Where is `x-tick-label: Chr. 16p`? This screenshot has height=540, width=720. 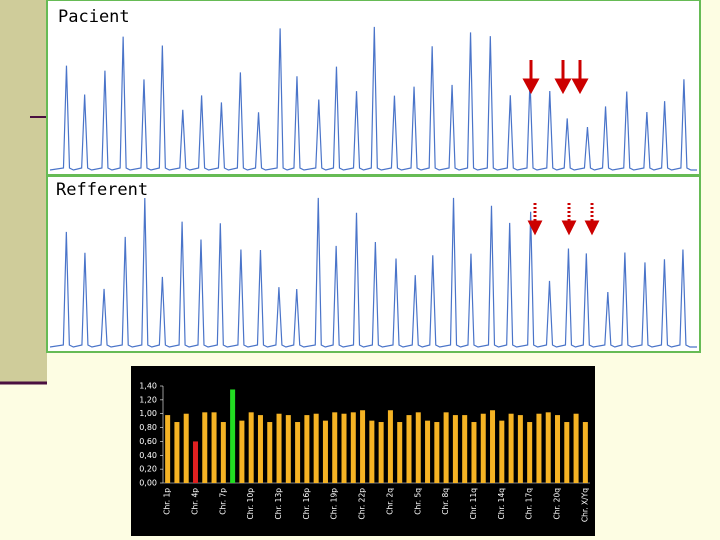 x-tick-label: Chr. 16p is located at coordinates (306, 504).